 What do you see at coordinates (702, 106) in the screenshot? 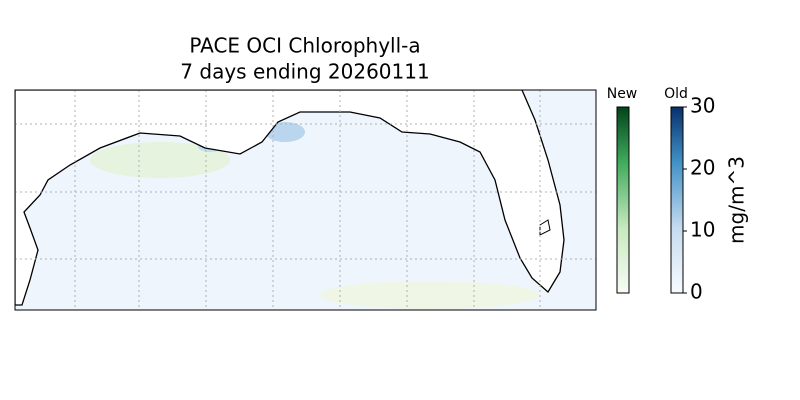
I see `tick-label: 30` at bounding box center [702, 106].